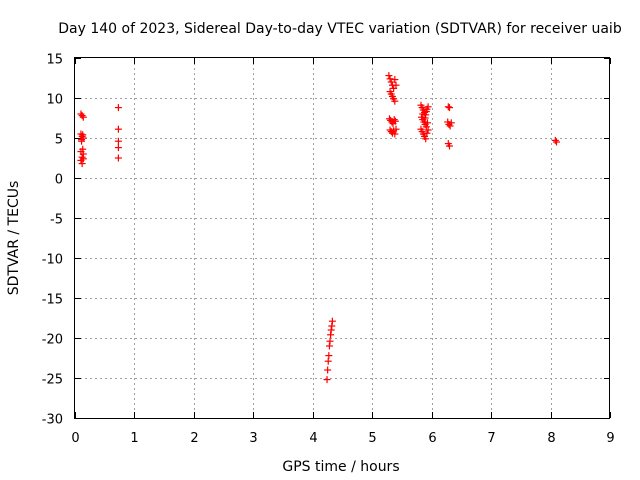  What do you see at coordinates (313, 438) in the screenshot?
I see `x-tick-label: 4` at bounding box center [313, 438].